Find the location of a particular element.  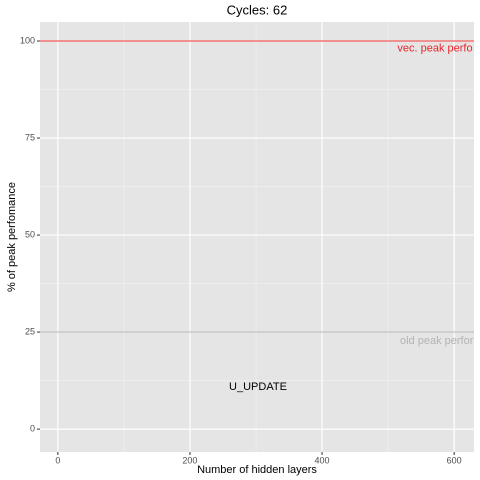

x-tick-label: 200 is located at coordinates (189, 460).